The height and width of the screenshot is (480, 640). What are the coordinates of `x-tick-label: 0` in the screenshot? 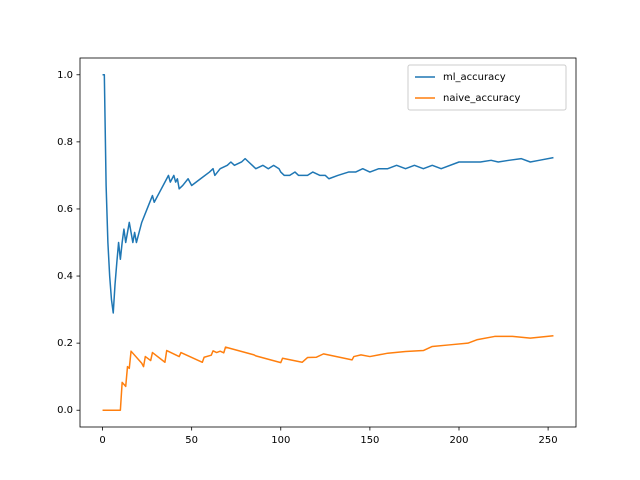 It's located at (102, 440).